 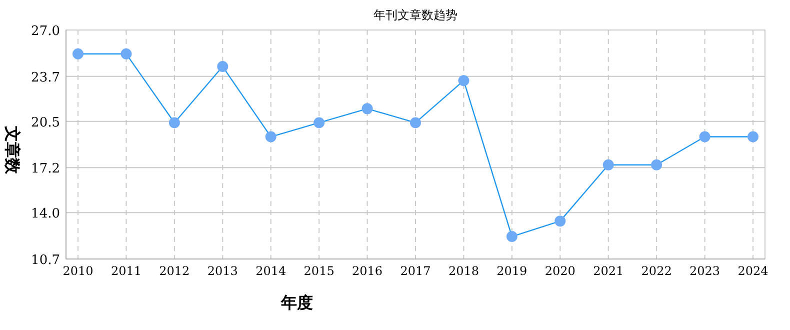 I want to click on x-tick-label: 2017, so click(x=415, y=271).